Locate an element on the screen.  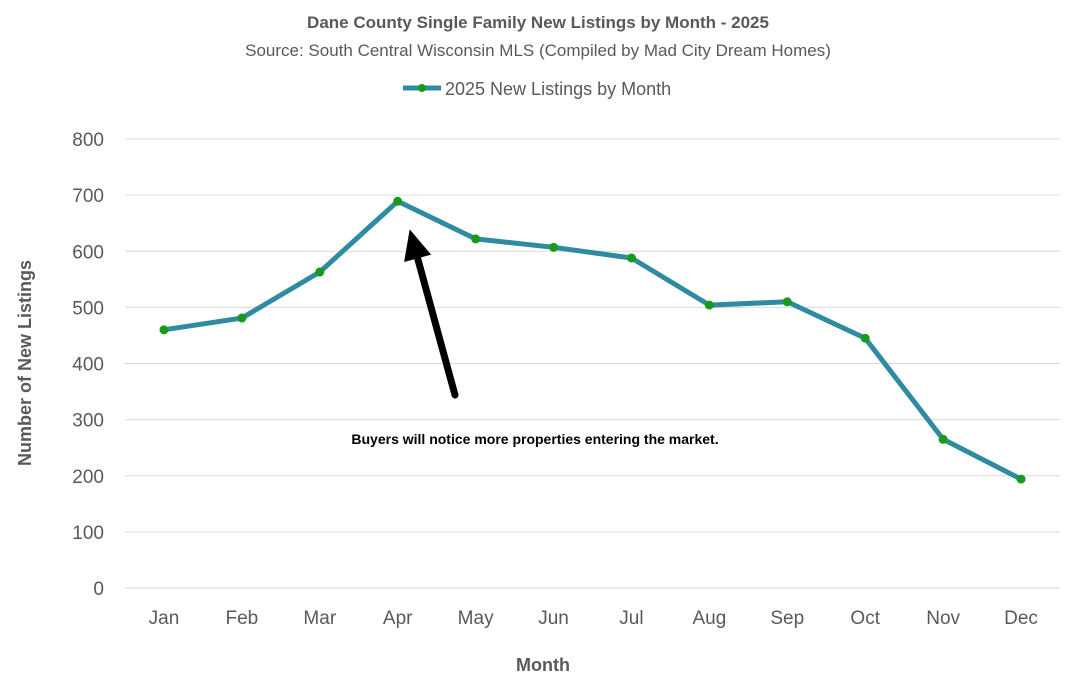
x-tick-label: Jan is located at coordinates (164, 618).